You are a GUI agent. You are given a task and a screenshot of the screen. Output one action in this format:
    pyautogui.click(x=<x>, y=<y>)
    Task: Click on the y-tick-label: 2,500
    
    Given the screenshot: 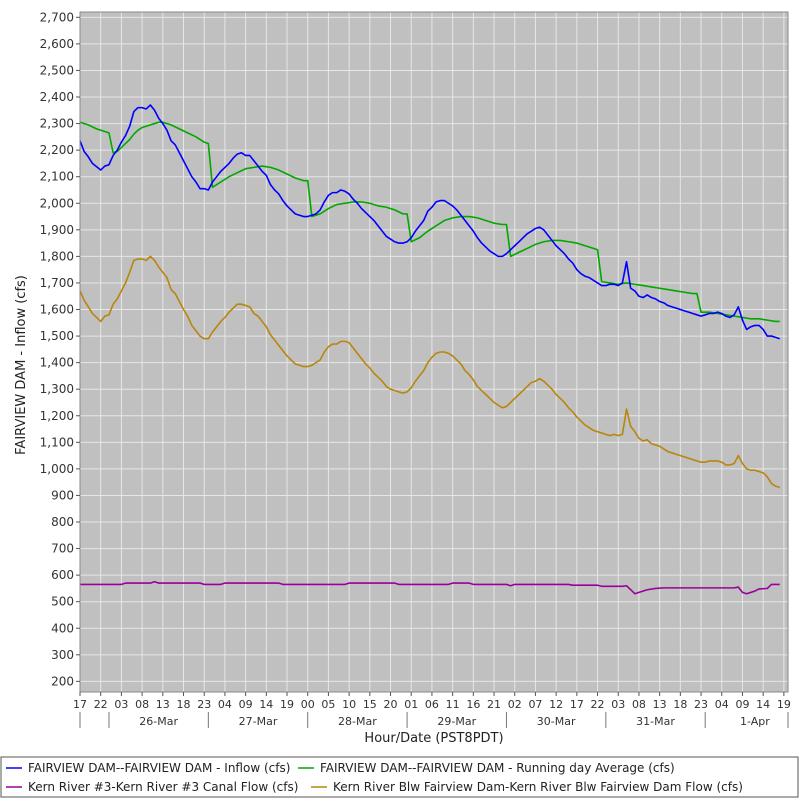 What is the action you would take?
    pyautogui.click(x=57, y=70)
    